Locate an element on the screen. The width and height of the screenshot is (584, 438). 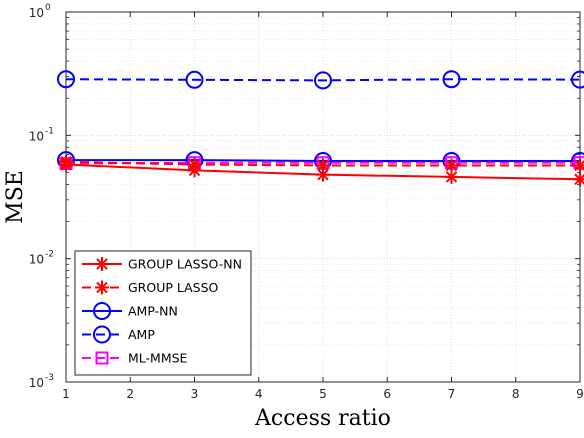
legend-entry: GROUP LASSO-NN is located at coordinates (162, 264).